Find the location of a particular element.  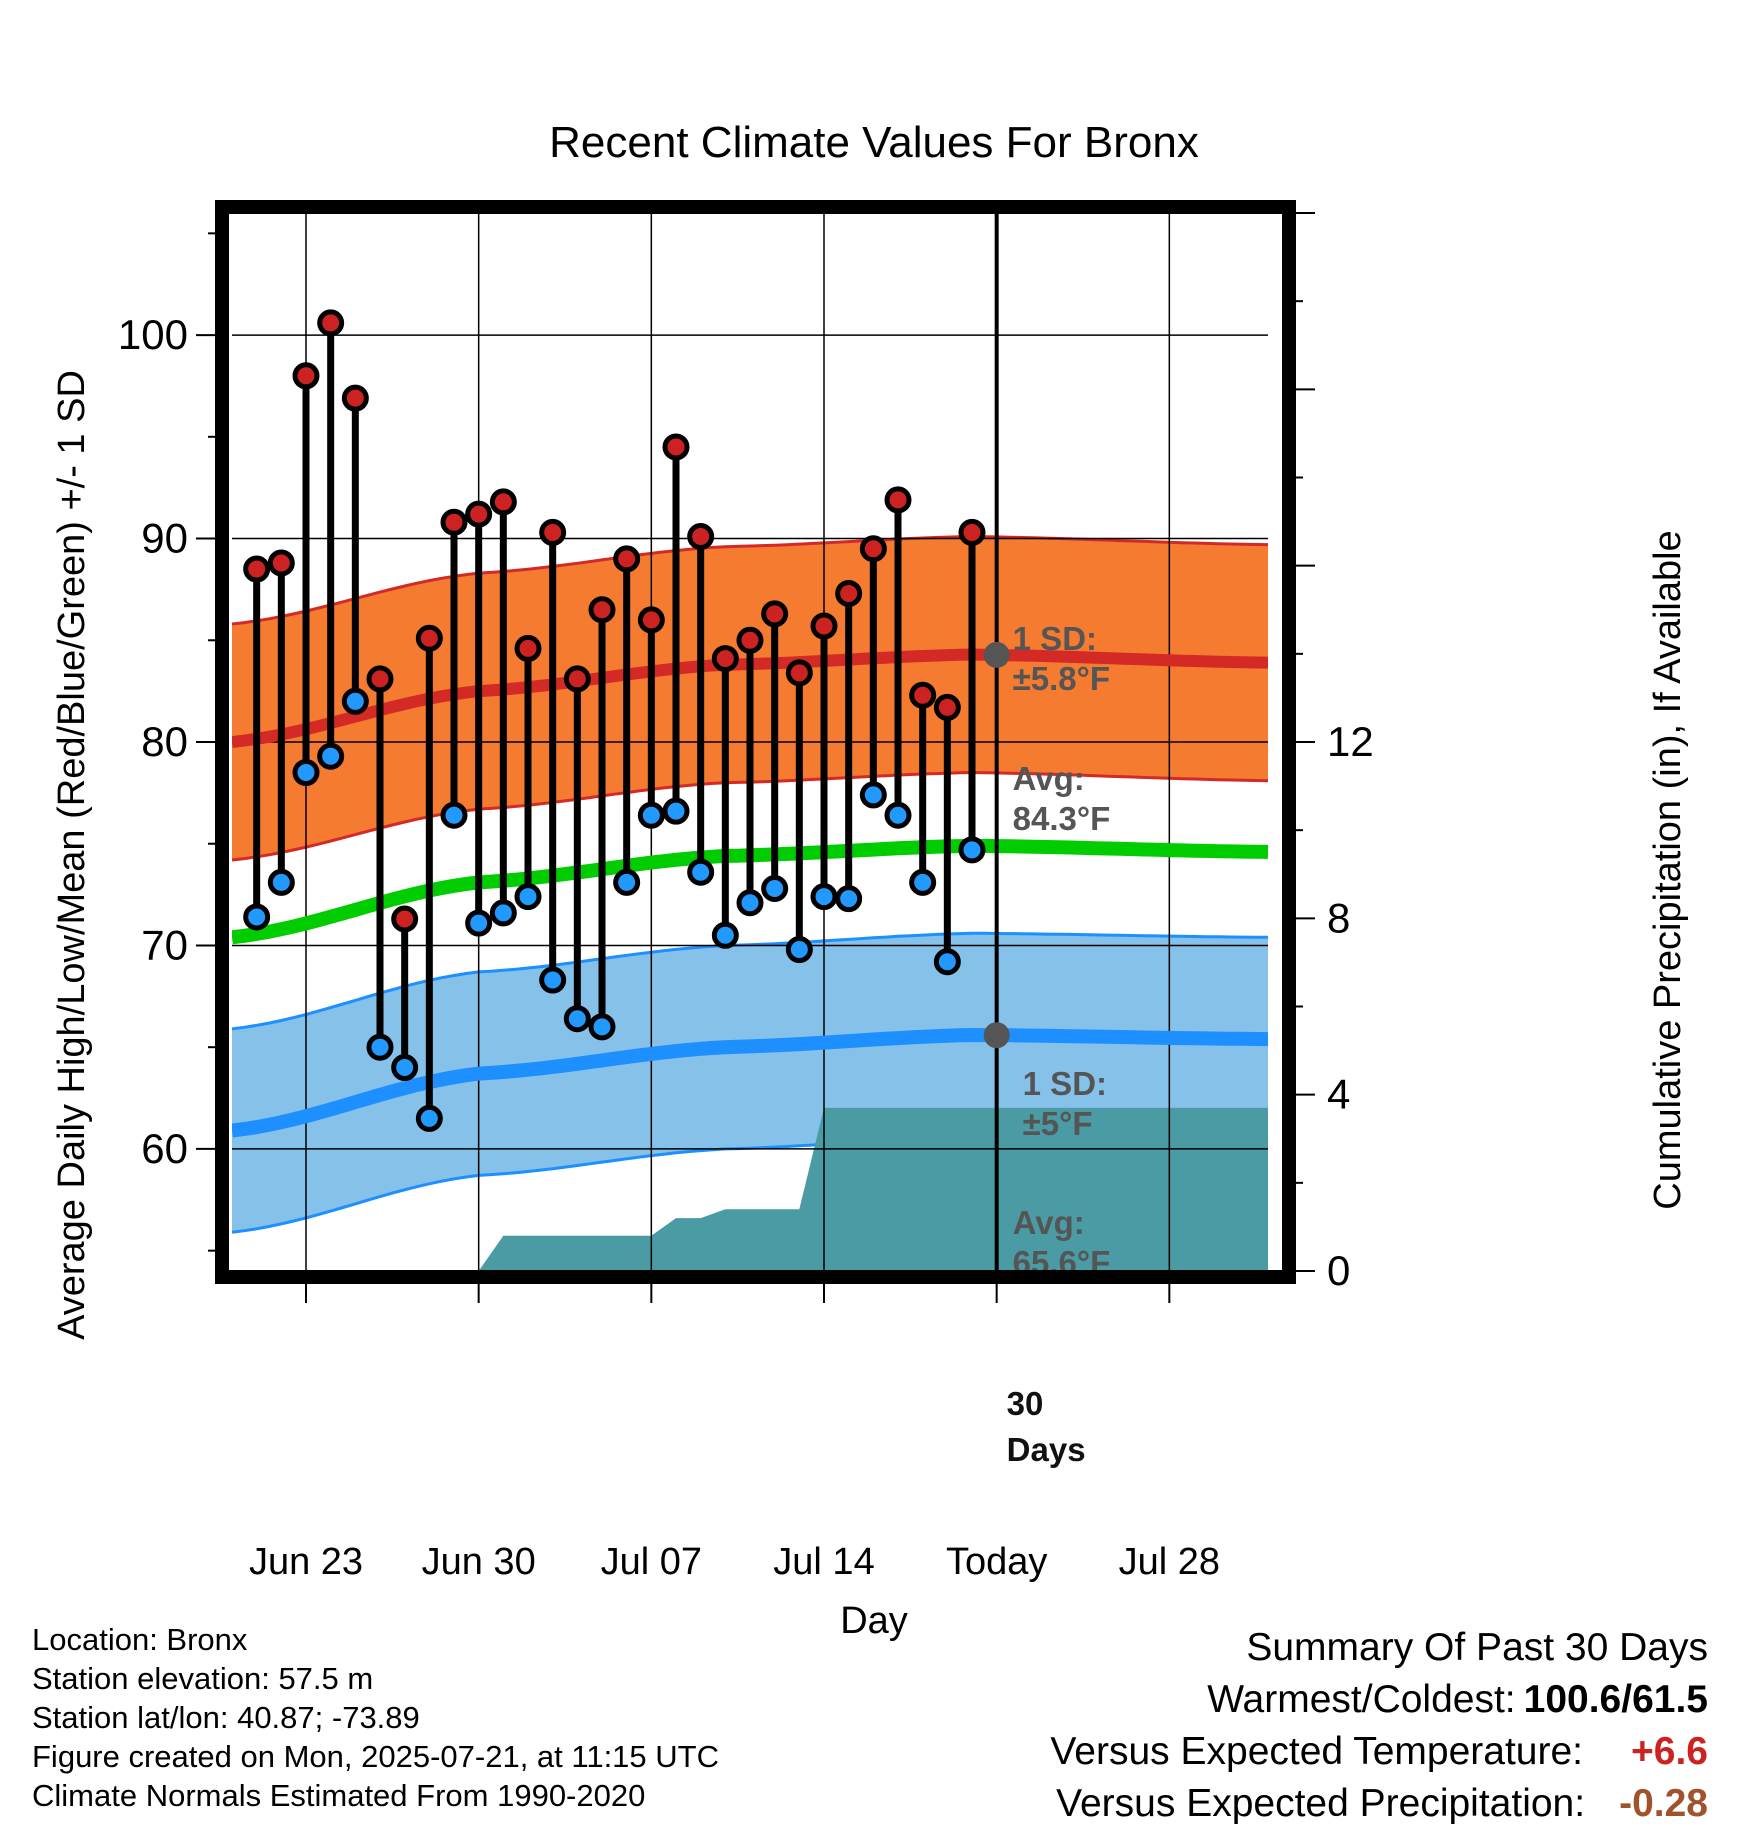

high-sd-upper-edge is located at coordinates (750, 580).